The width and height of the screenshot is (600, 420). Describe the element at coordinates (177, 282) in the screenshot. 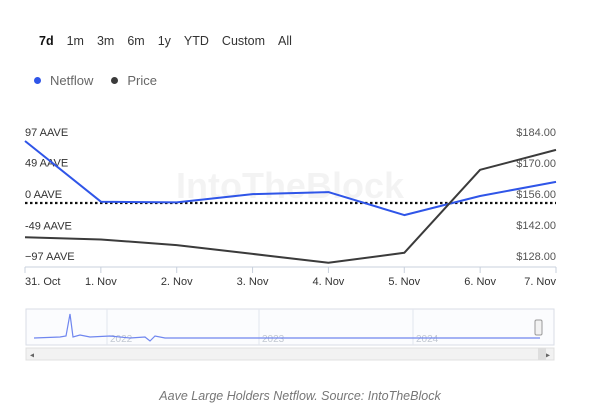

I see `x-tick-label: 2. Nov` at that location.